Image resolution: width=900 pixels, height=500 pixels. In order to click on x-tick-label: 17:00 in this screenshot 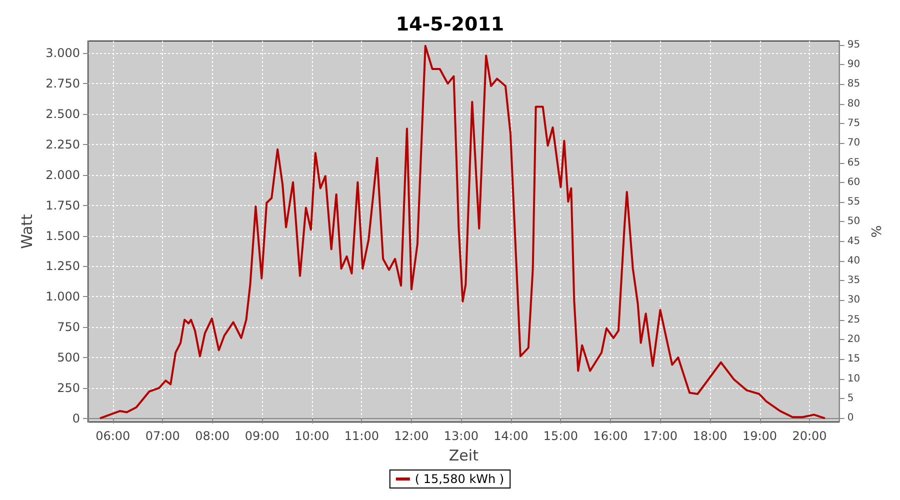, I will do `click(660, 436)`.